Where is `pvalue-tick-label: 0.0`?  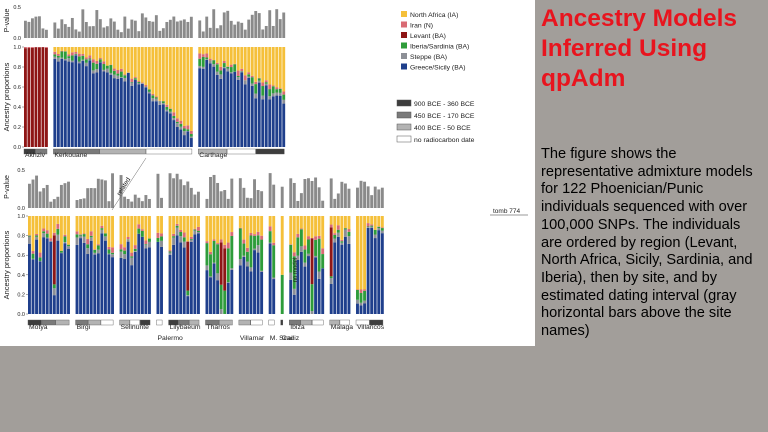 pvalue-tick-label: 0.0 is located at coordinates (17, 39).